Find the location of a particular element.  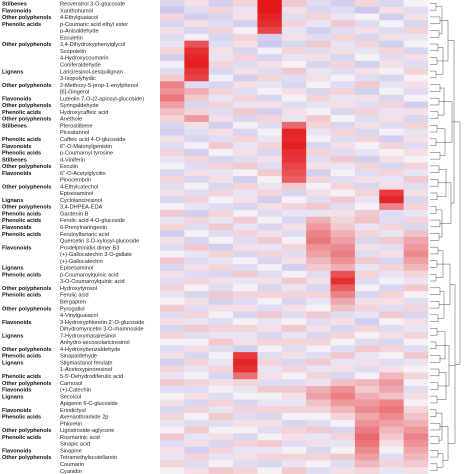

row-label: 6''-O-Malonylgenistin is located at coordinates (86, 147).